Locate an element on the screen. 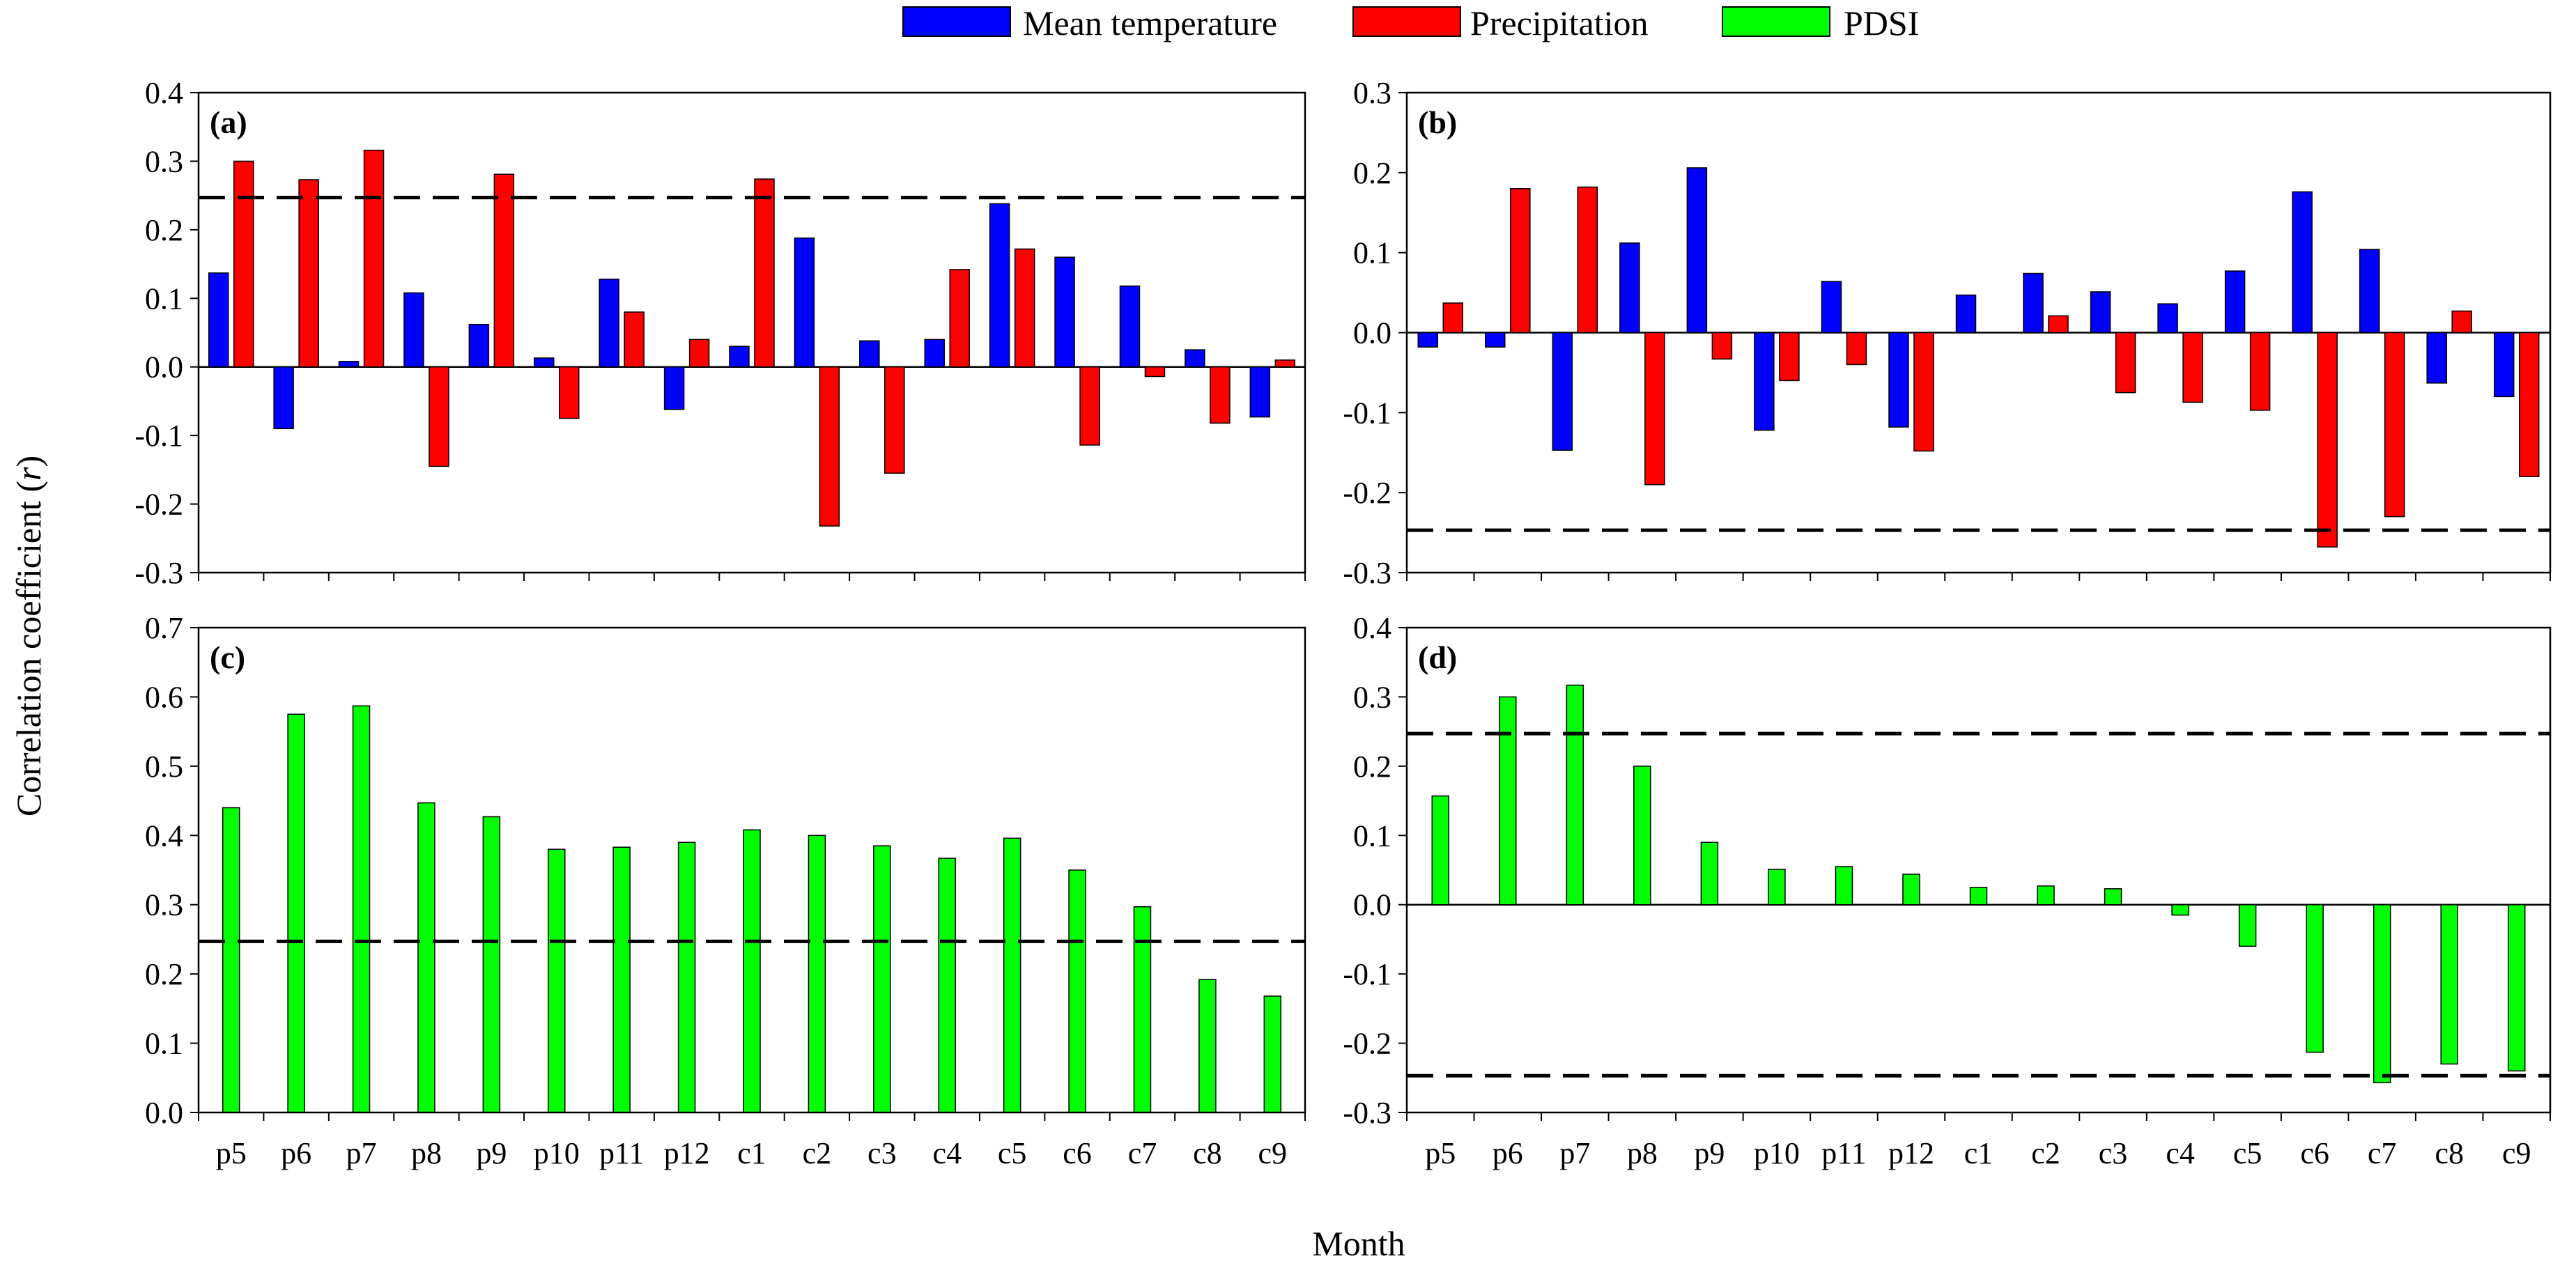  x-tick-label: c4 is located at coordinates (947, 1153).